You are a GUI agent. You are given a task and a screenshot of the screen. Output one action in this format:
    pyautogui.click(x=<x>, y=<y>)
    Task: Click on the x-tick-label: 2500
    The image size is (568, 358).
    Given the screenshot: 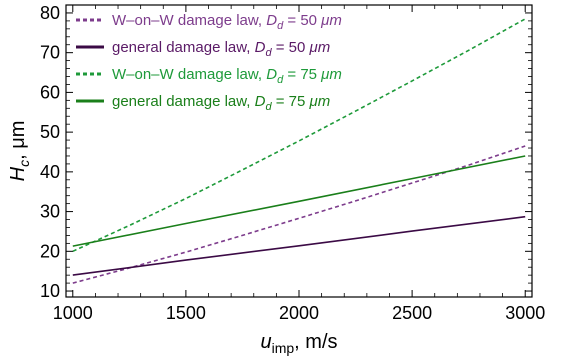 What is the action you would take?
    pyautogui.click(x=412, y=313)
    